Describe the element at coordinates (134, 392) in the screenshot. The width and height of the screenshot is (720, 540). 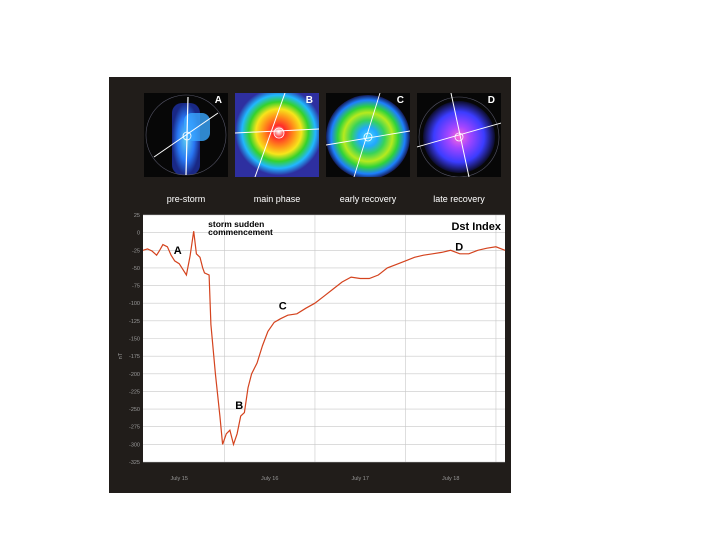
I see `y-tick-label: -225` at that location.